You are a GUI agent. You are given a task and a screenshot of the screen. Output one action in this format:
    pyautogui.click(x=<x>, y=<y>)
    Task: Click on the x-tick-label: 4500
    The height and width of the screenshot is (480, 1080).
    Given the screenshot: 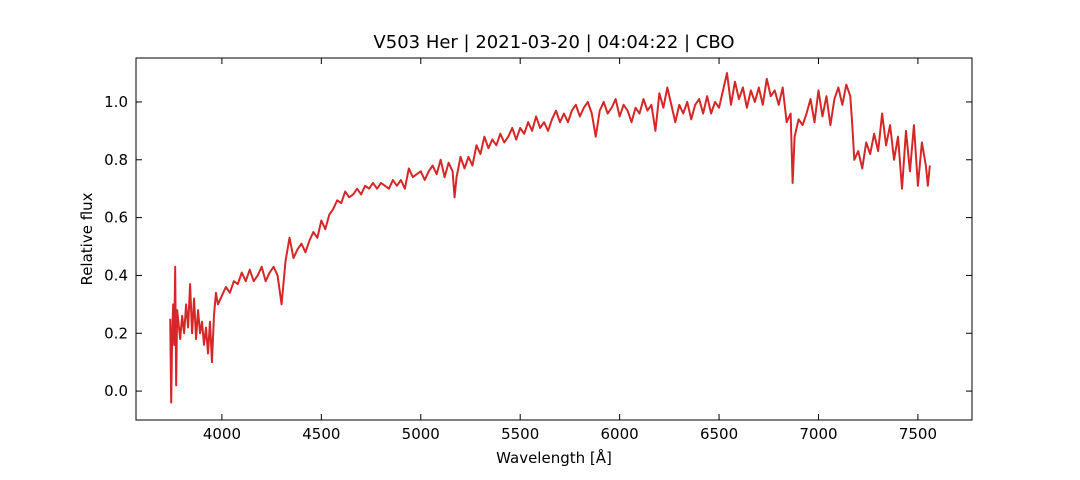 What is the action you would take?
    pyautogui.click(x=321, y=434)
    